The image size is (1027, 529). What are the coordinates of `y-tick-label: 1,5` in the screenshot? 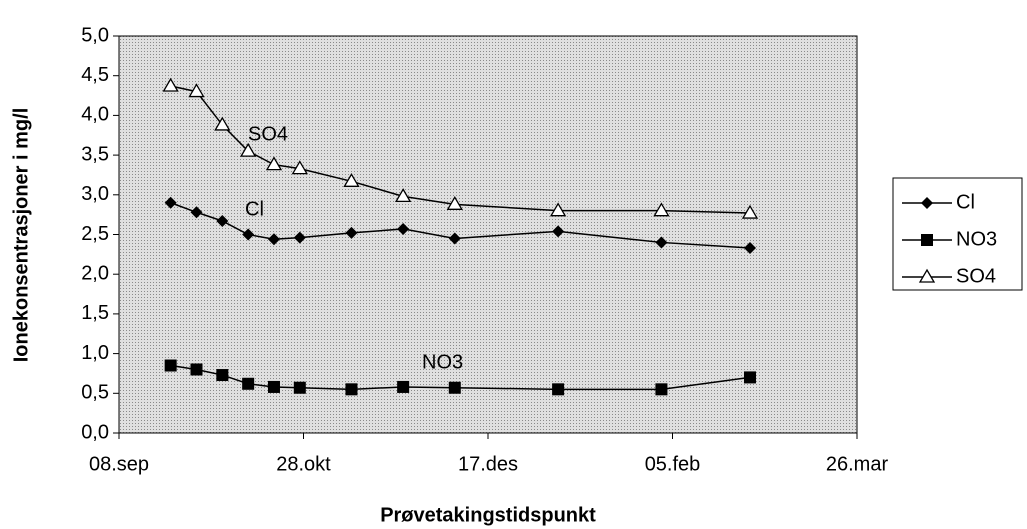 It's located at (95, 313).